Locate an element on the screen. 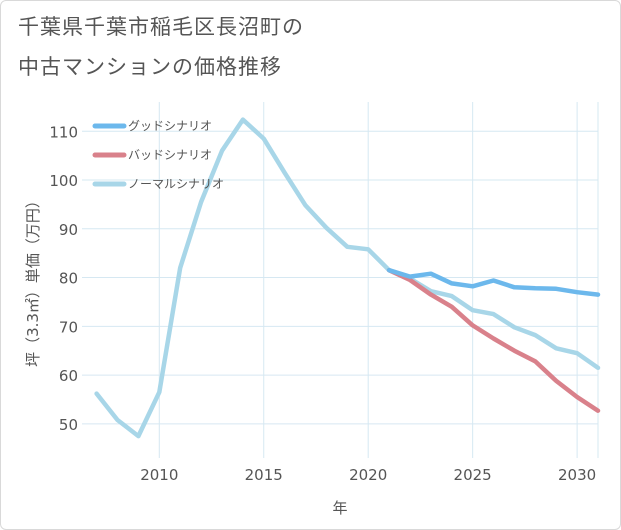  legend-label: ノーマルシナリオ is located at coordinates (176, 184).